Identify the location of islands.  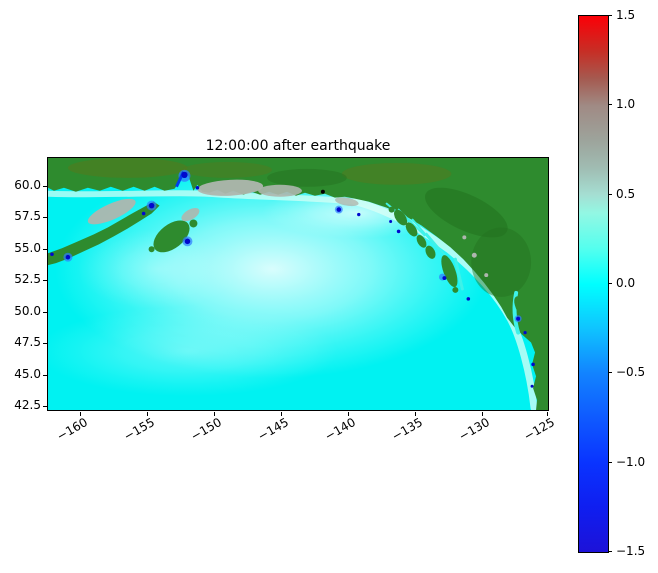
(345, 269).